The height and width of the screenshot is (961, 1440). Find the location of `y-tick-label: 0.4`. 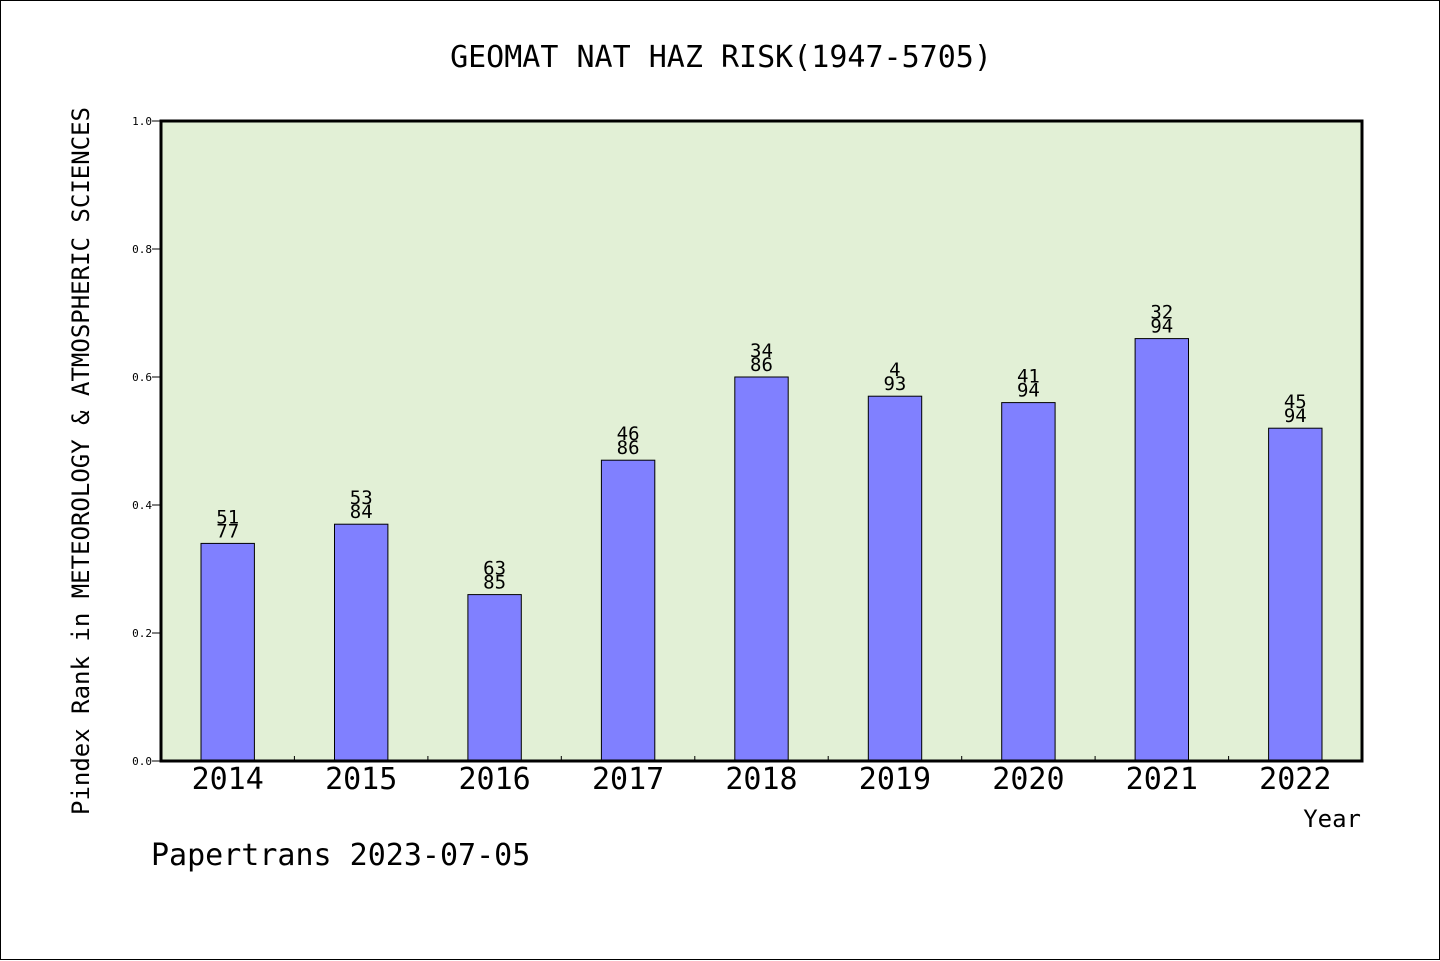

y-tick-label: 0.4 is located at coordinates (142, 505).